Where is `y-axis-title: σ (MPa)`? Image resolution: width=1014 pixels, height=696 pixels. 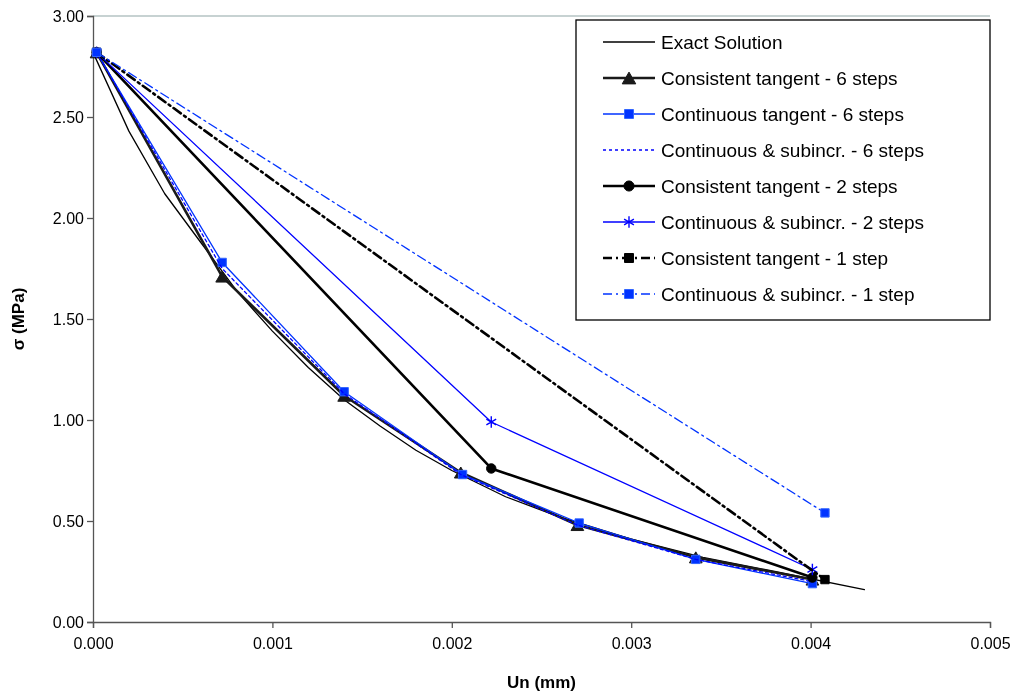
y-axis-title: σ (MPa) is located at coordinates (18, 319).